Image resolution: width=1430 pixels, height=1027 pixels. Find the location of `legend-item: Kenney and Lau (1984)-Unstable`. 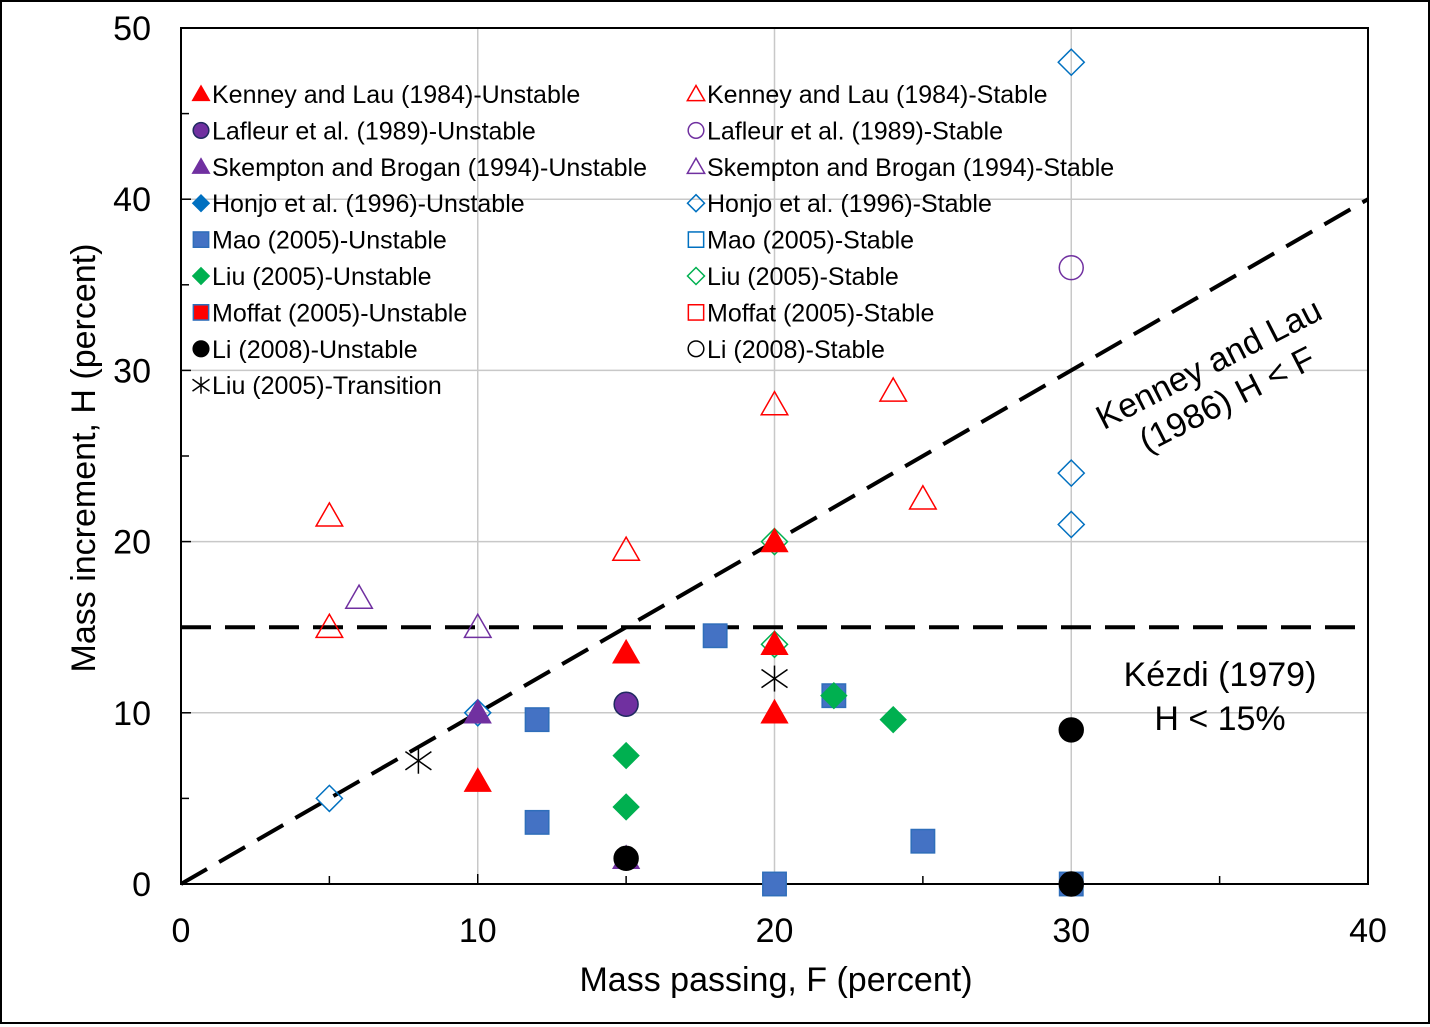

legend-item: Kenney and Lau (1984)-Unstable is located at coordinates (385, 95).